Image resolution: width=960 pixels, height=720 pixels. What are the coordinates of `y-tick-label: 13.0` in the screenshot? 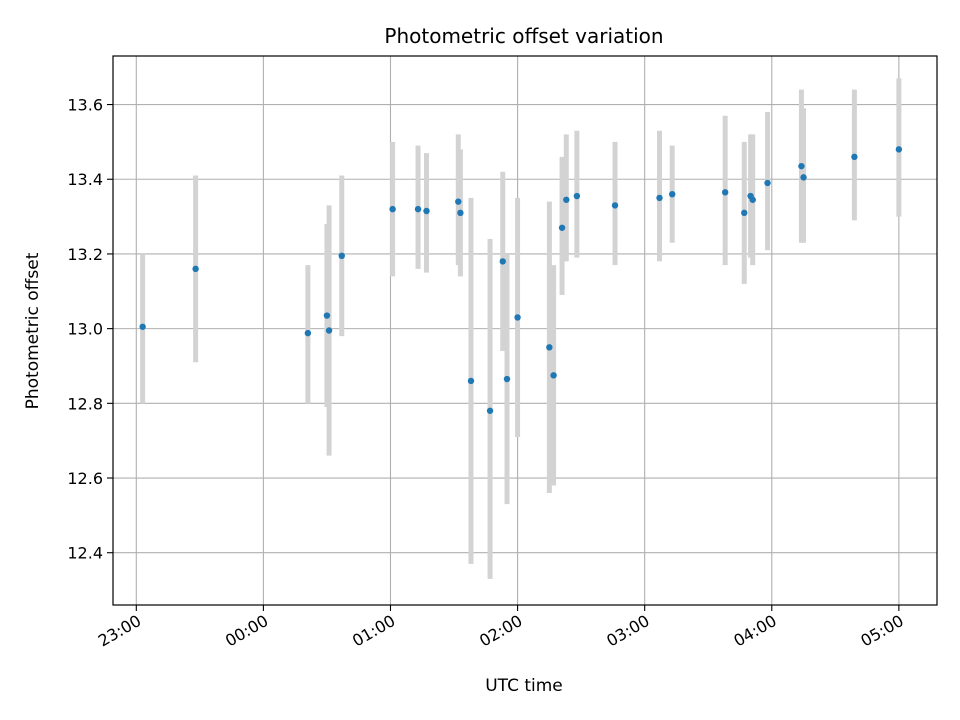 It's located at (85, 329).